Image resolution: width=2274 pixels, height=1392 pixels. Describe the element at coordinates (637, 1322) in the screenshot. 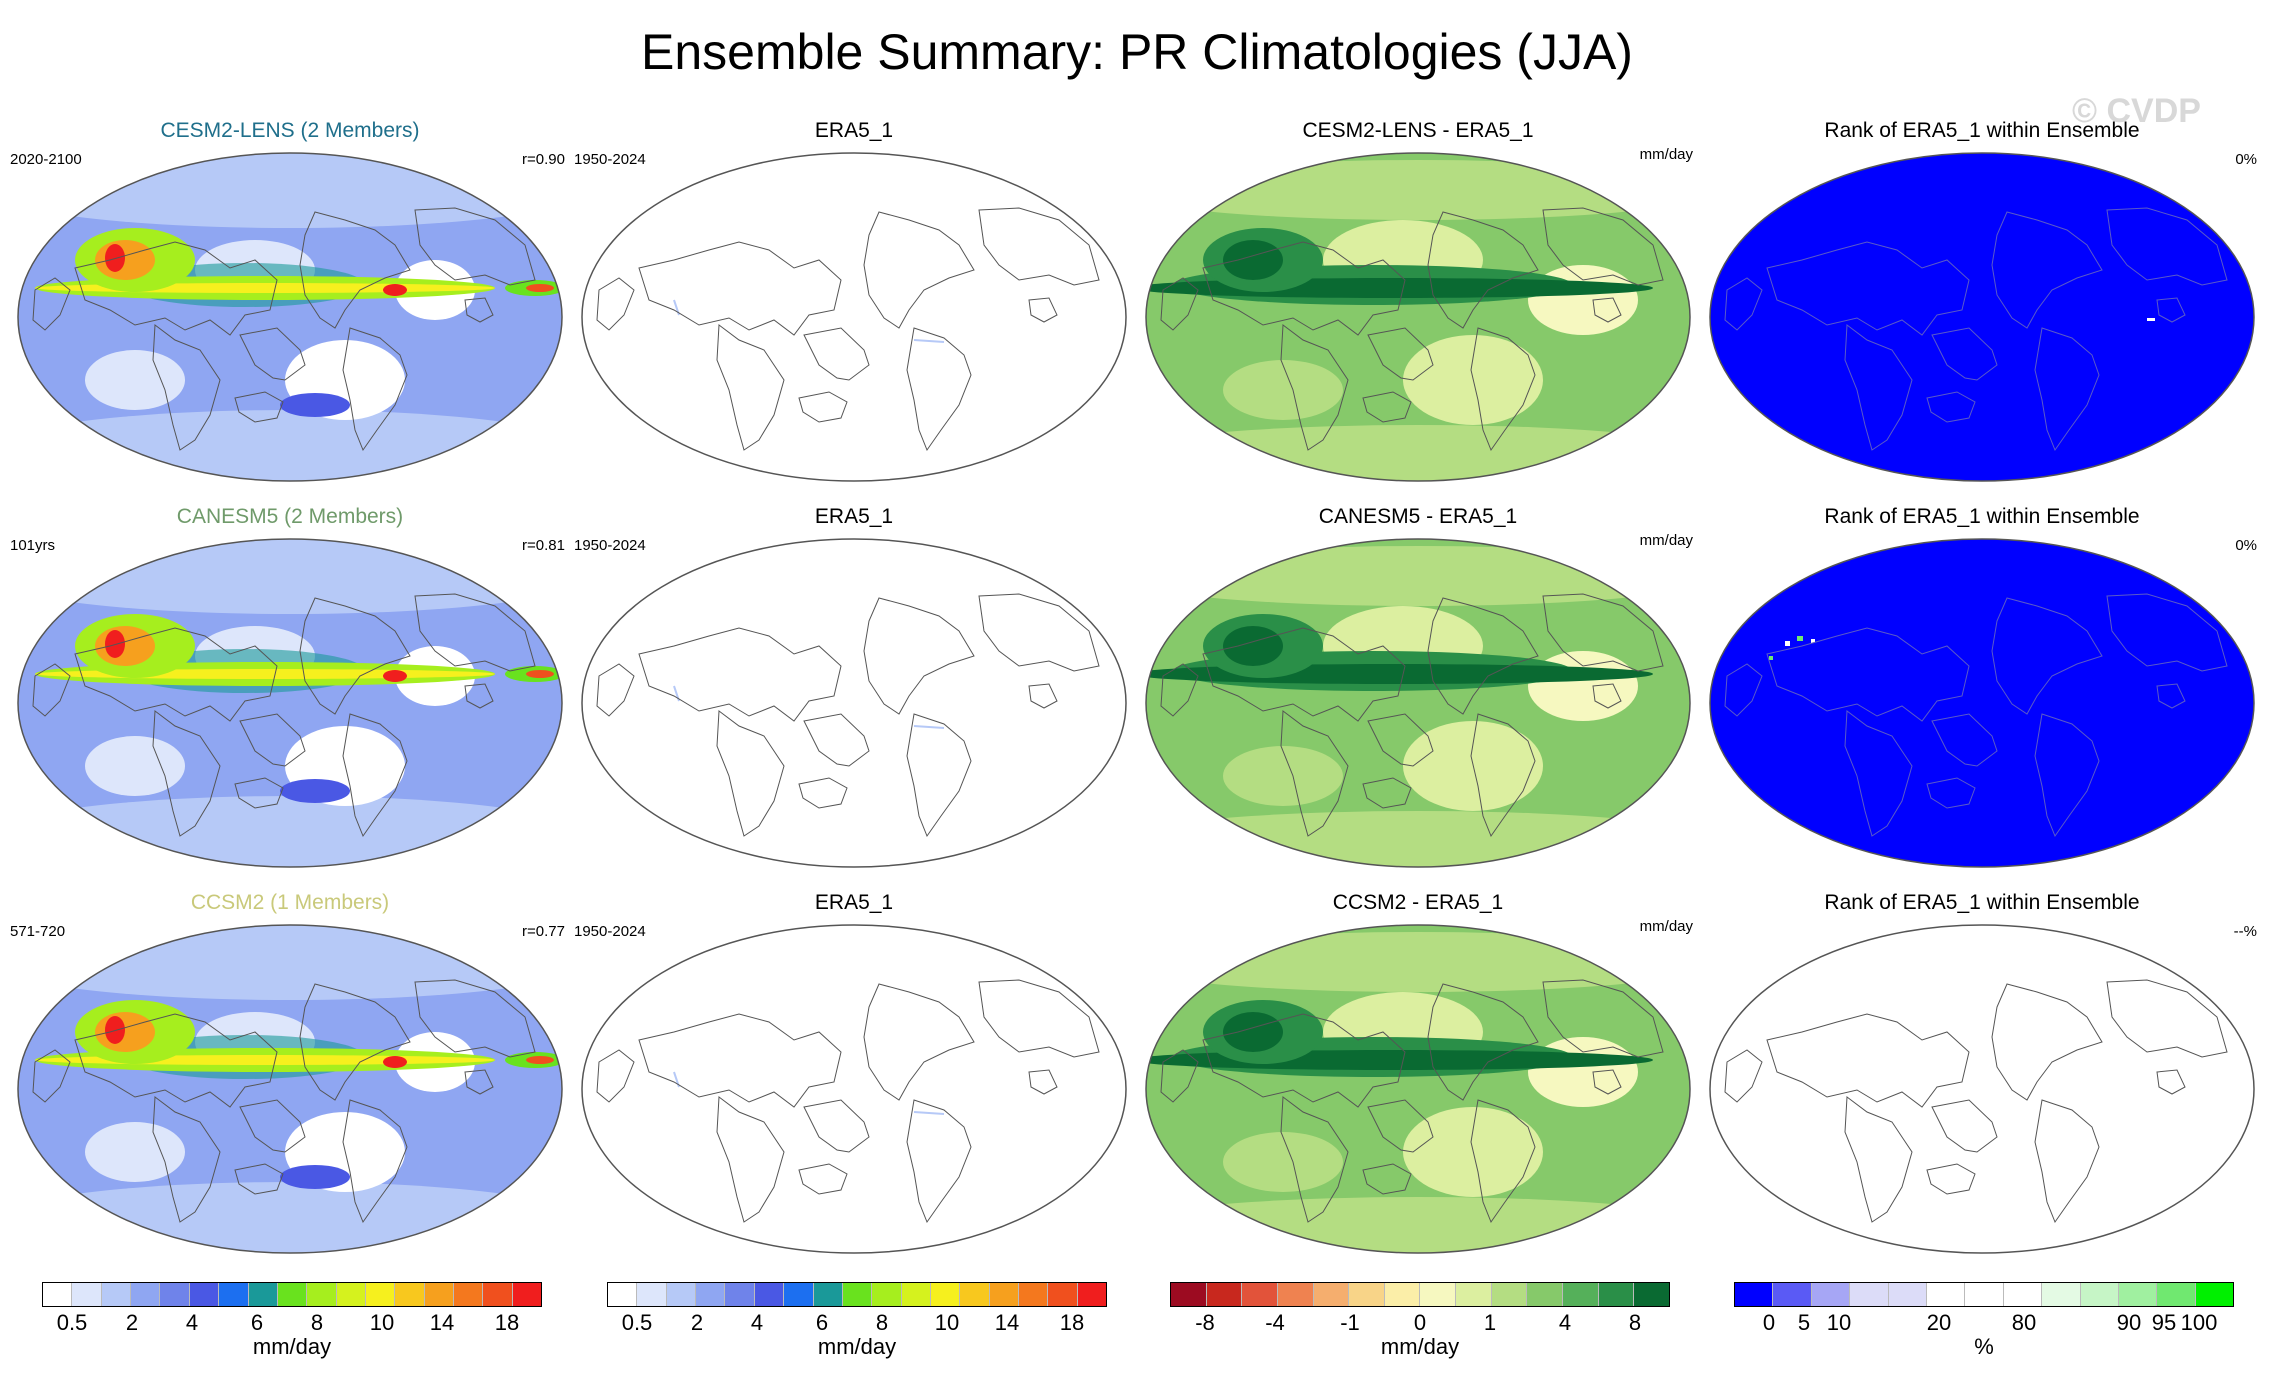

I see `colorbar-tick-label: 0.5` at that location.